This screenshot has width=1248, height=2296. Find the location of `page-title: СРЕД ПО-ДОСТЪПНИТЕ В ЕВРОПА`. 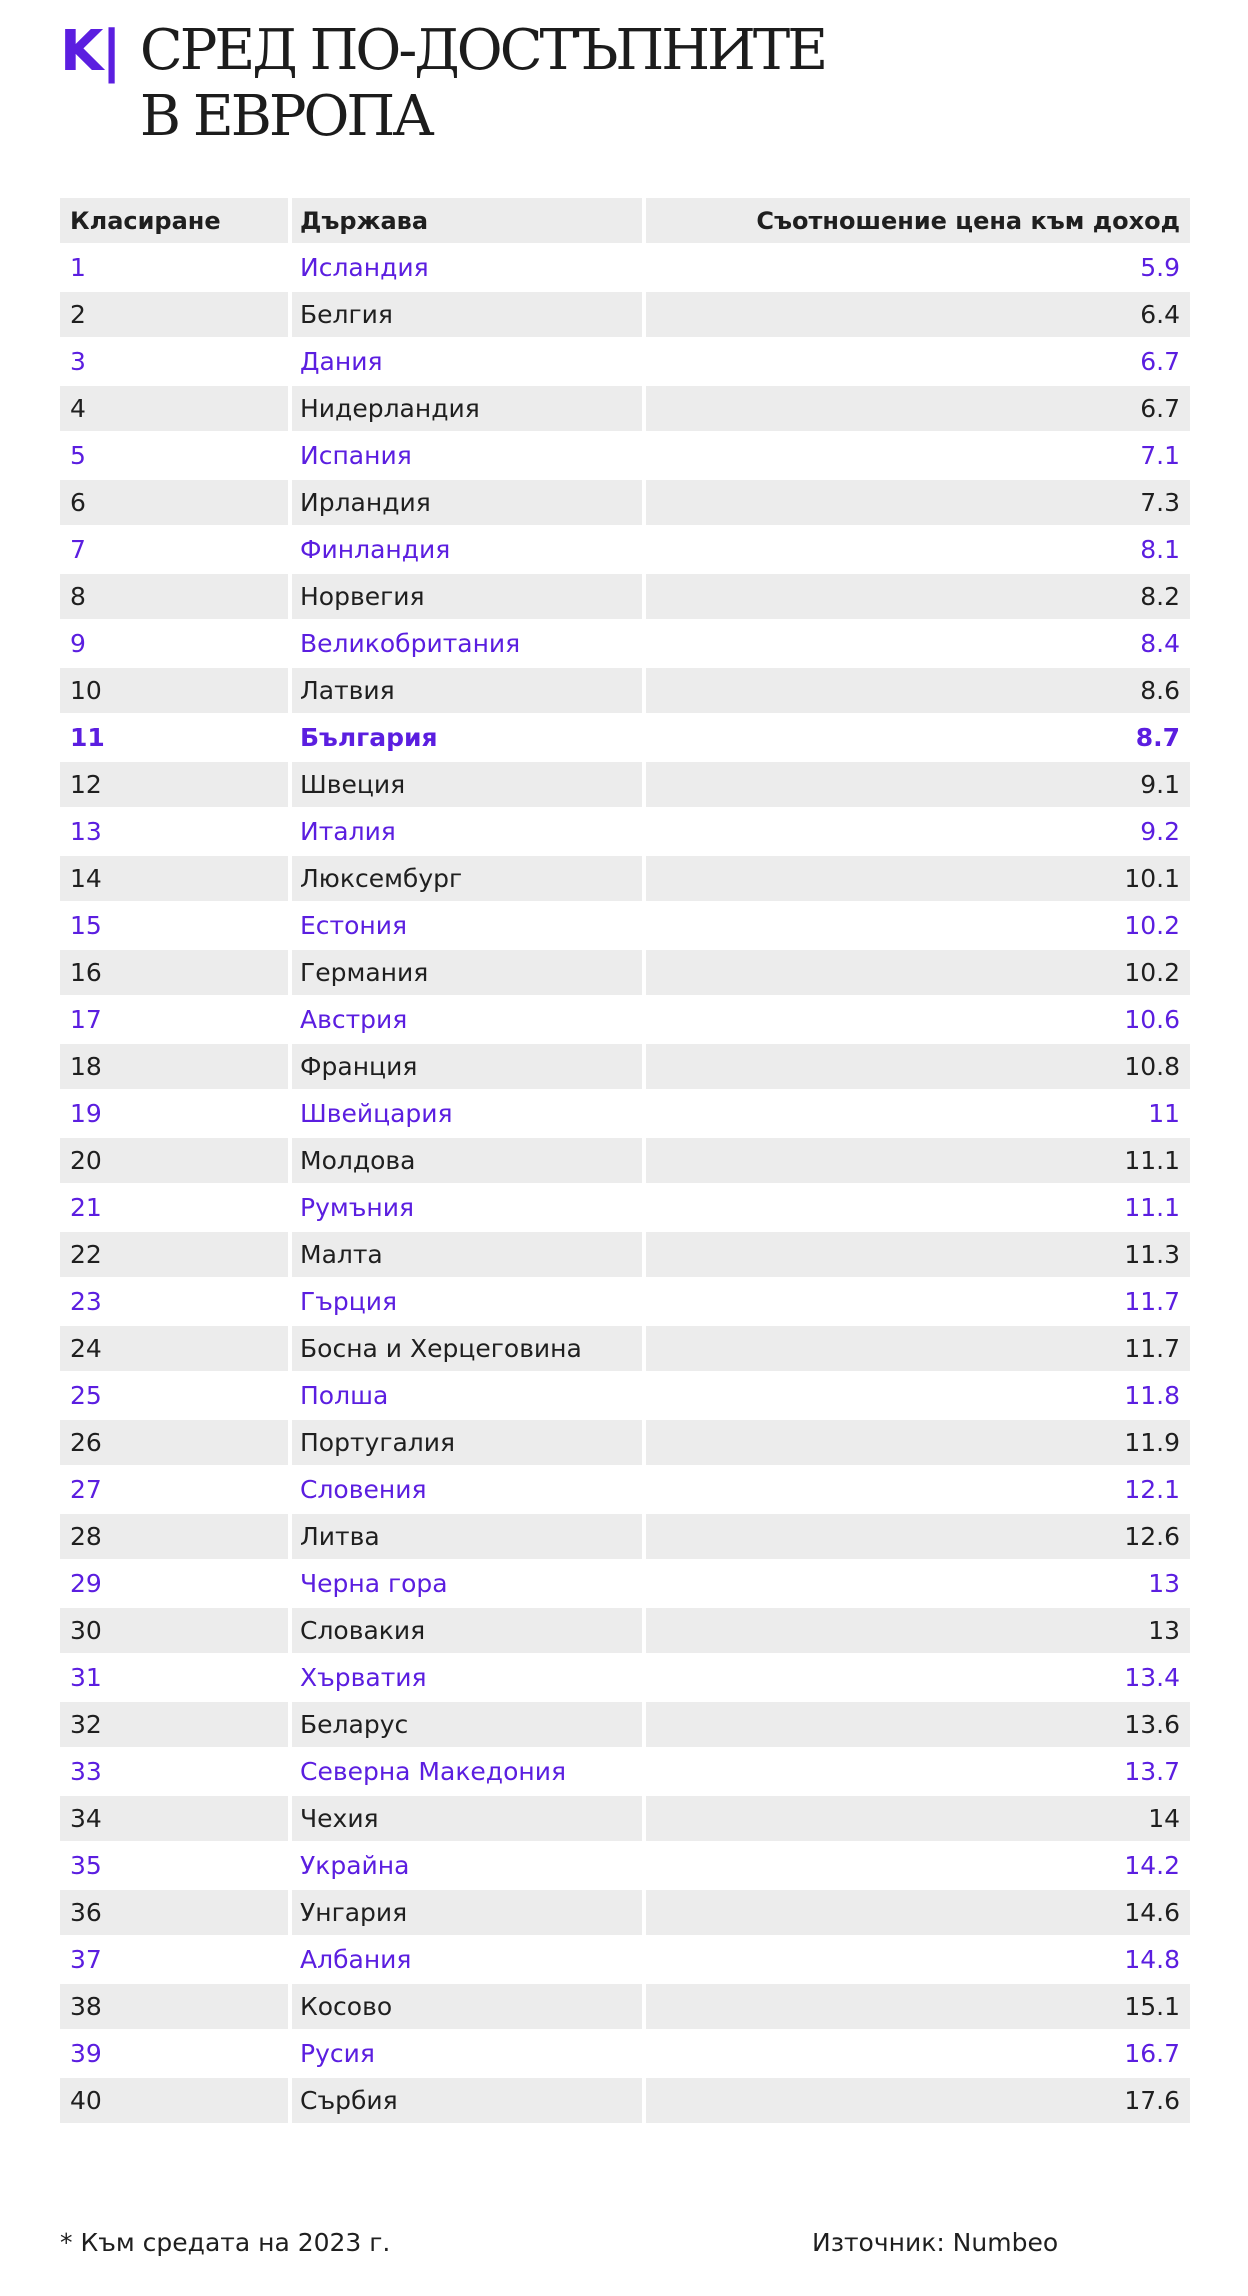

page-title: СРЕД ПО-ДОСТЪПНИТЕ В ЕВРОПА is located at coordinates (483, 84).